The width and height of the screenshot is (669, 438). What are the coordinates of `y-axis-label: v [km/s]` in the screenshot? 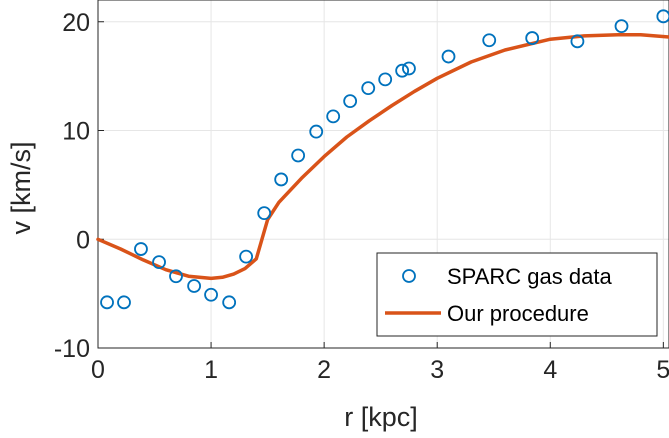 It's located at (21, 188).